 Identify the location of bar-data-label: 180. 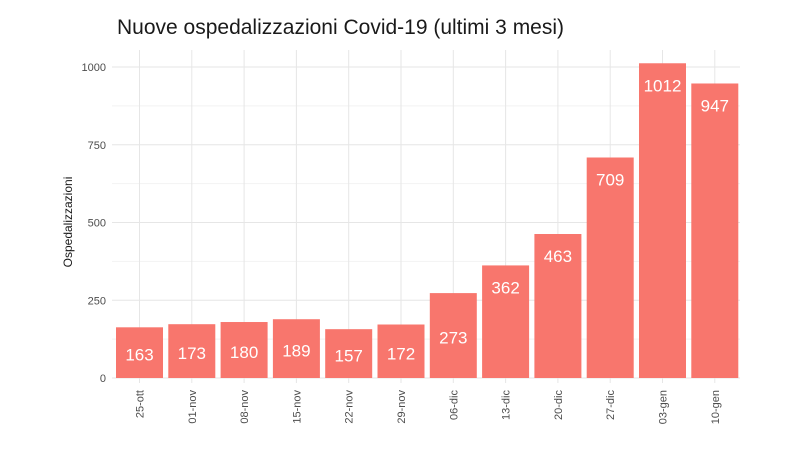
(244, 352).